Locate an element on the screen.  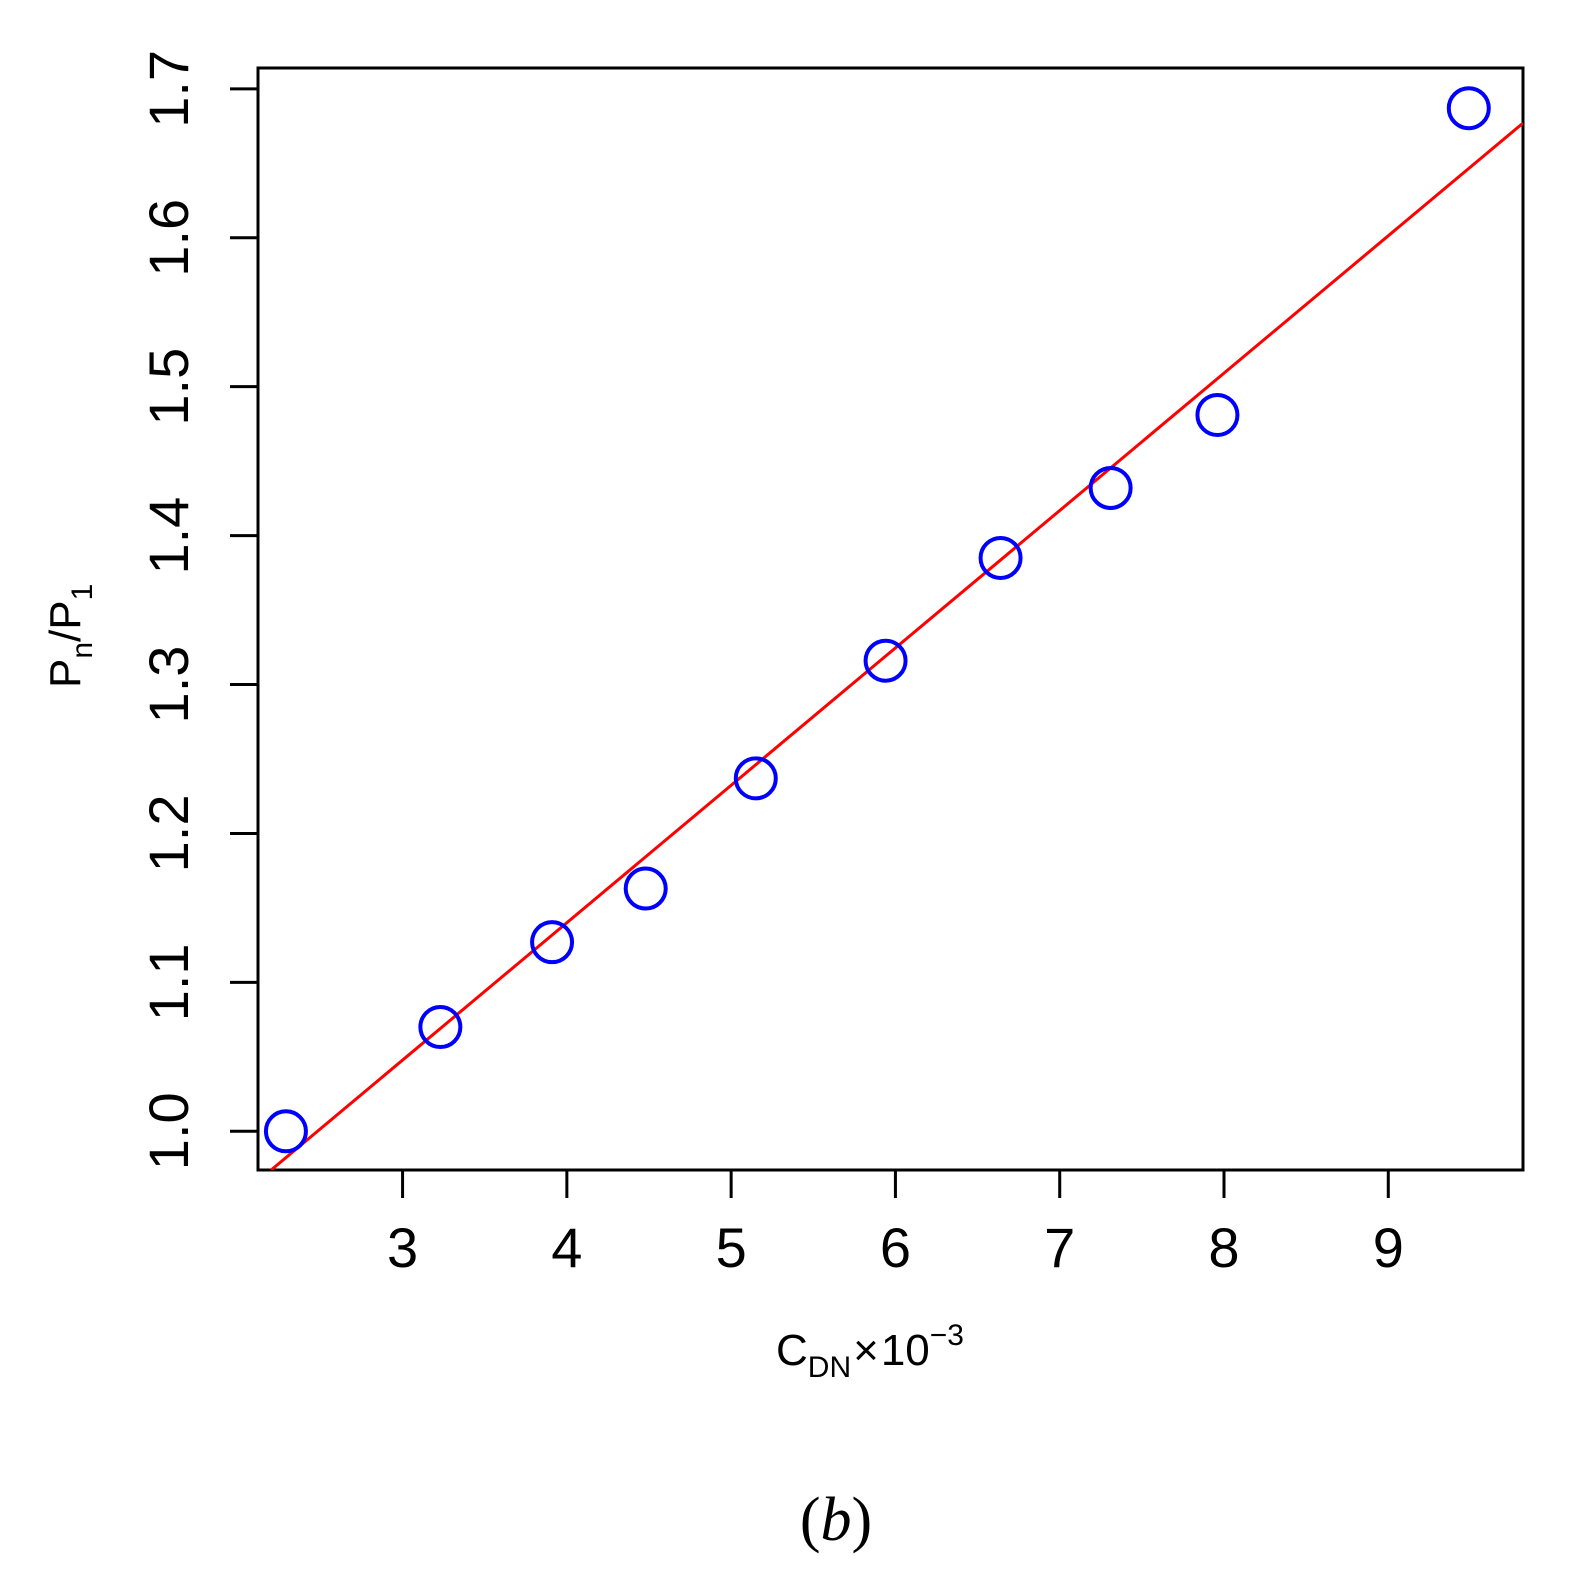
y-label-main2: P is located at coordinates (65, 614).